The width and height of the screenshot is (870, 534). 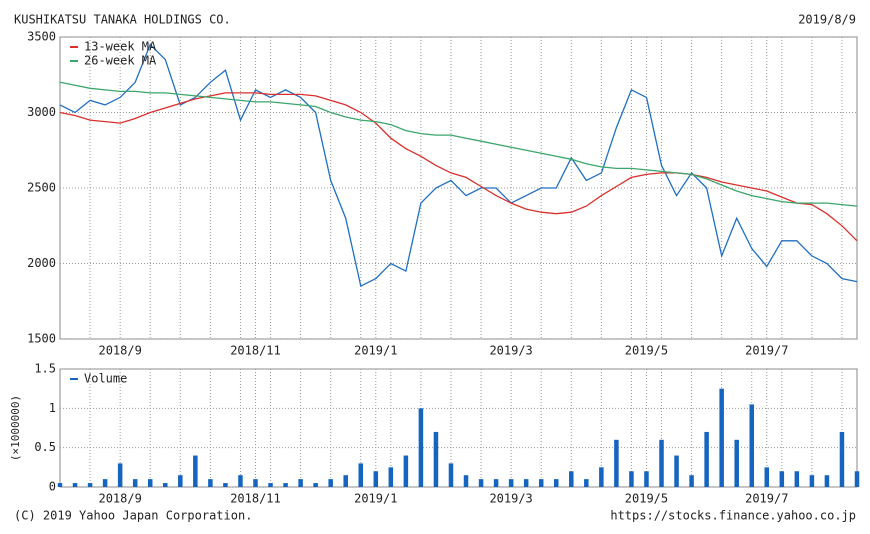 What do you see at coordinates (41, 263) in the screenshot?
I see `y-tick-label: 2000` at bounding box center [41, 263].